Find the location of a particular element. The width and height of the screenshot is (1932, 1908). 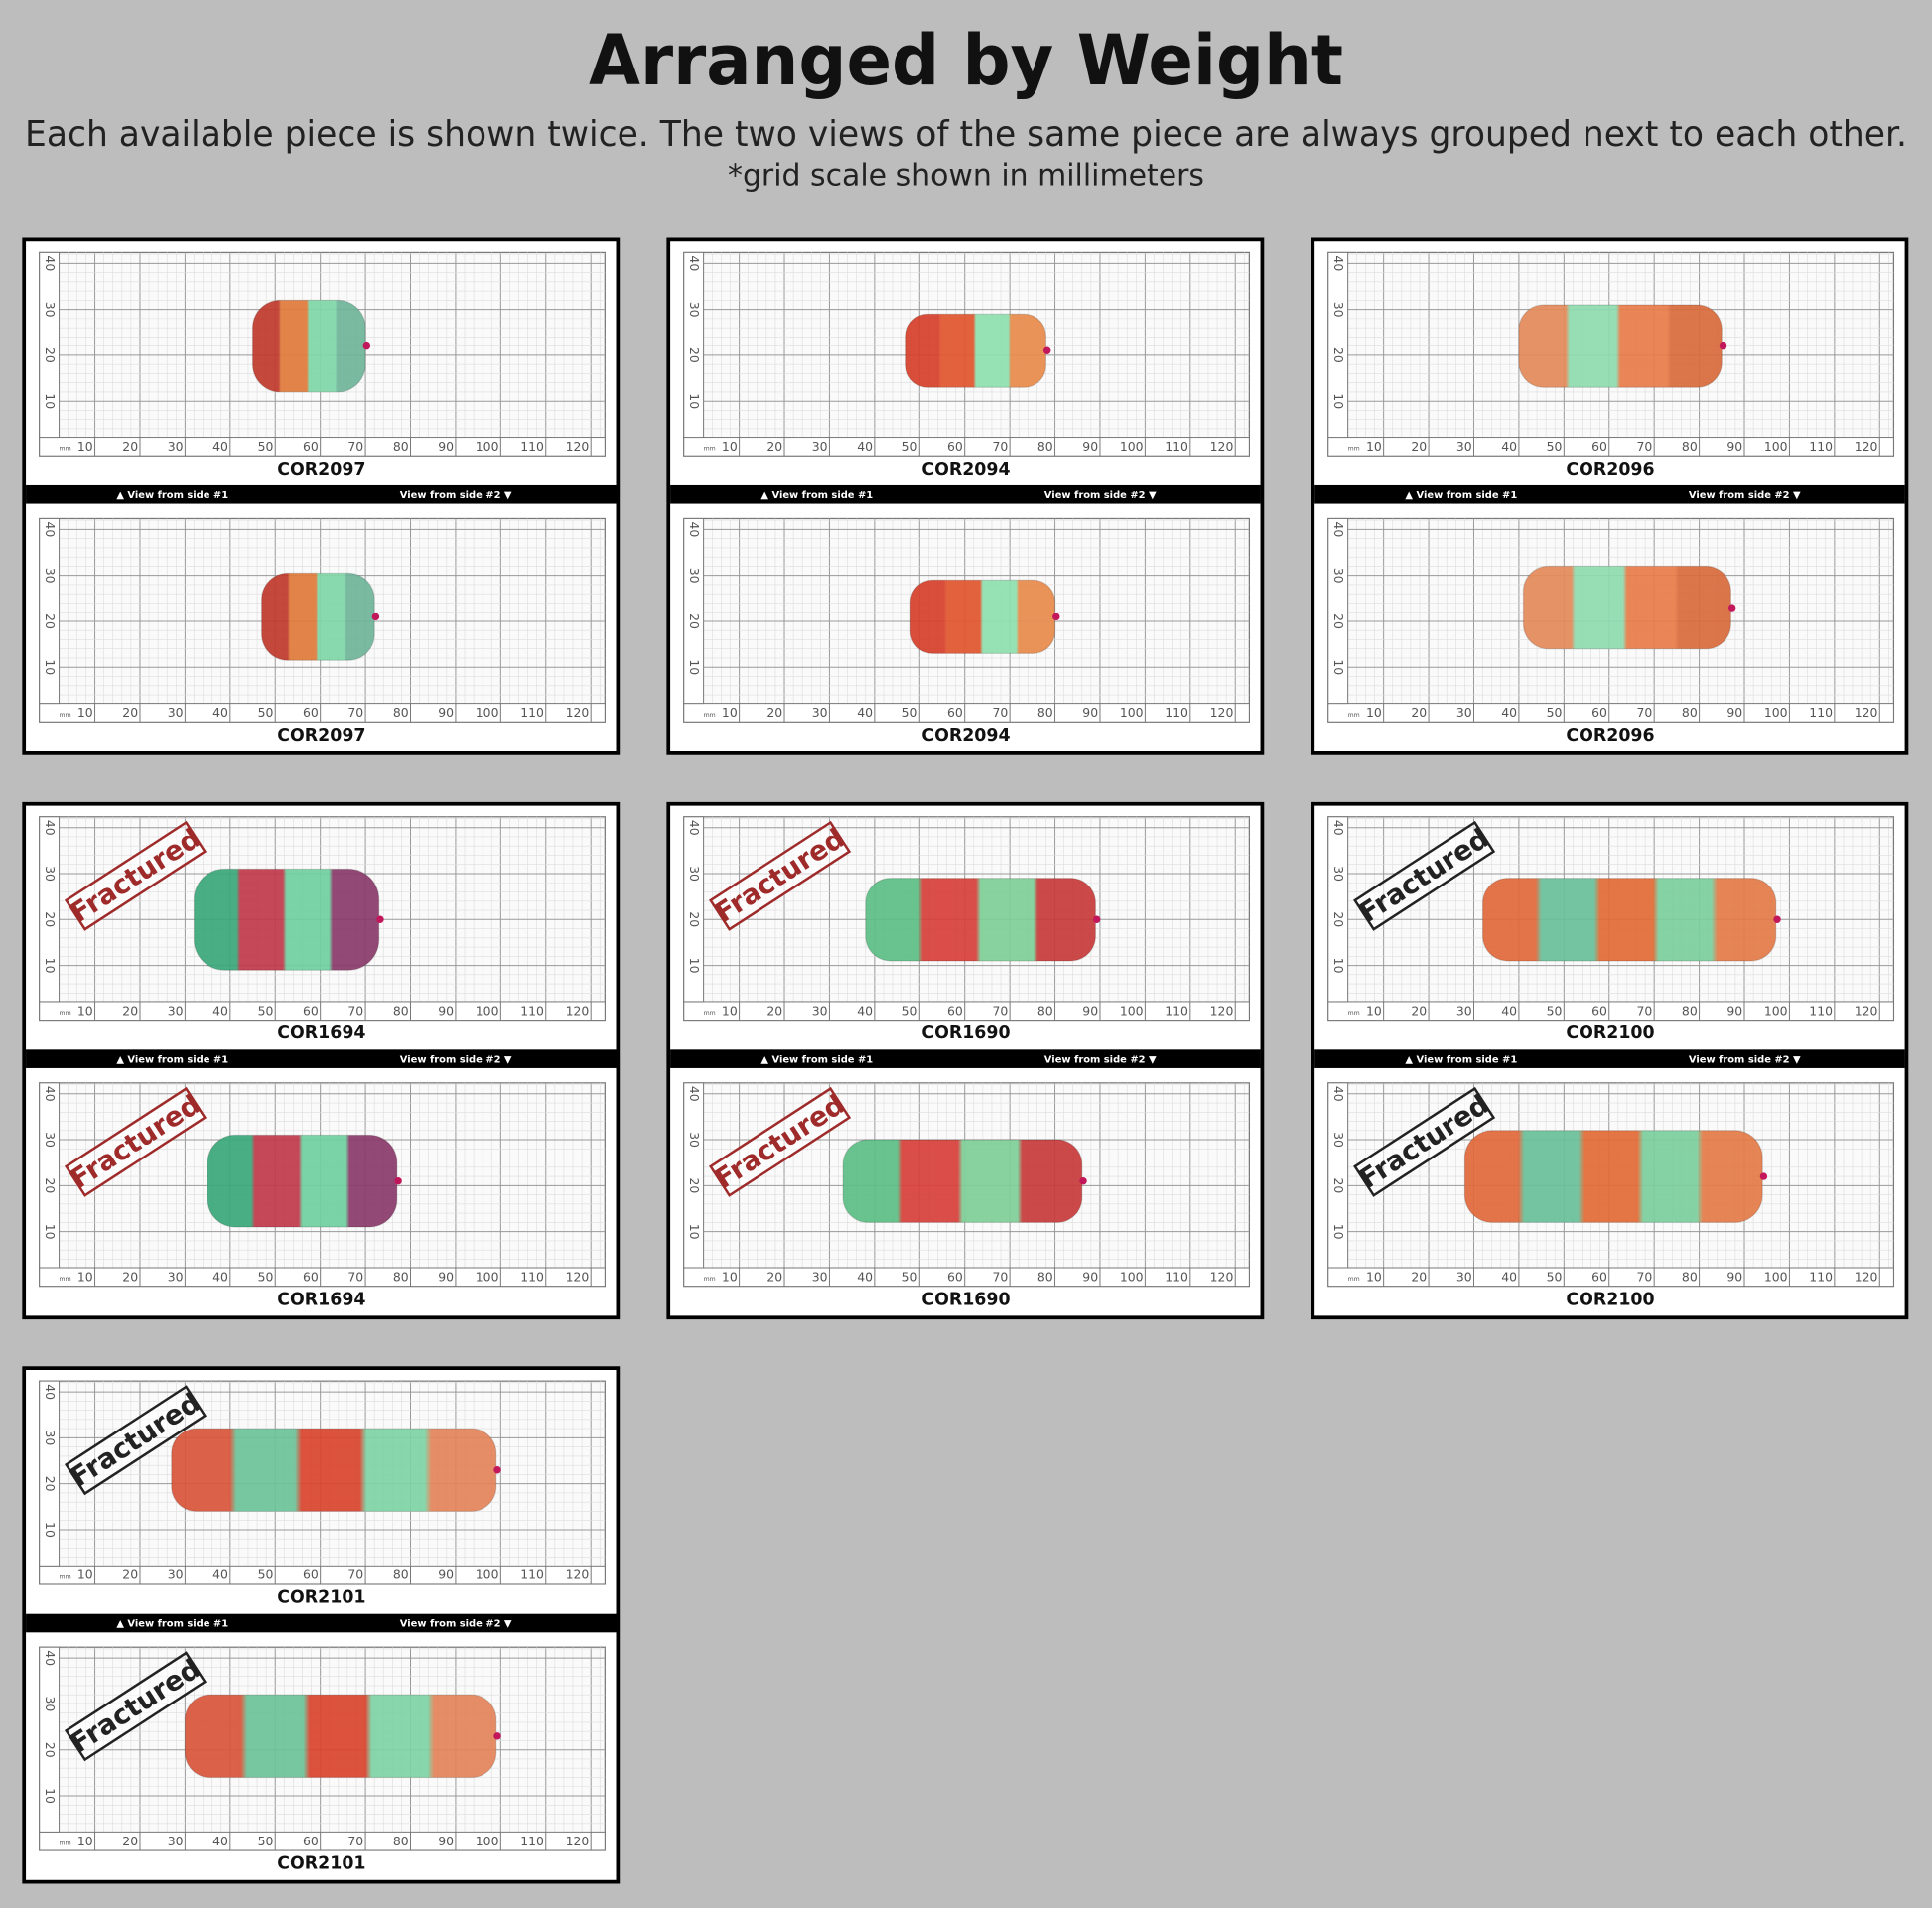

piece-code: COR2100 is located at coordinates (1610, 1299).